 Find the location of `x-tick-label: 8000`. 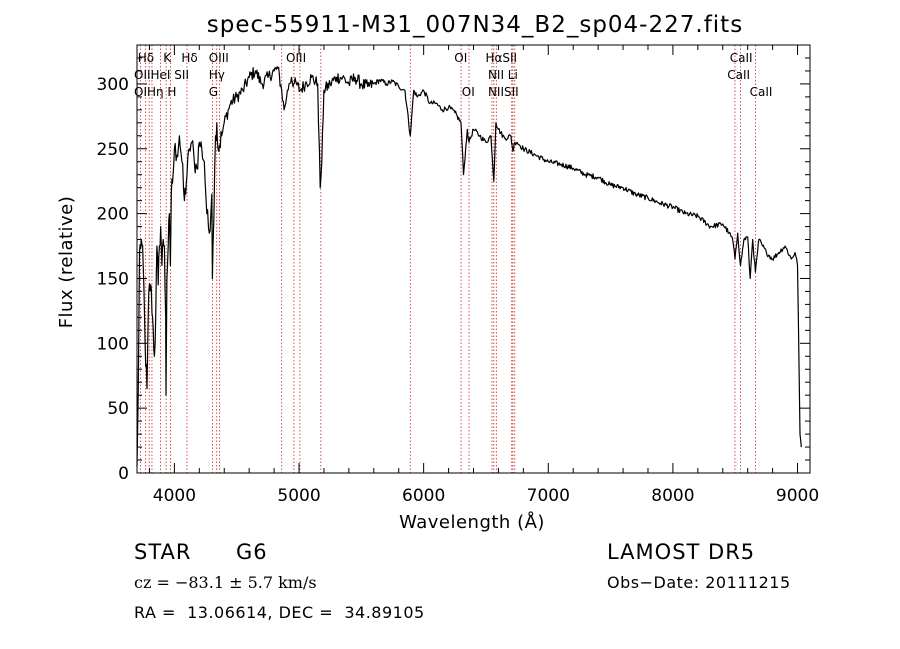

x-tick-label: 8000 is located at coordinates (672, 496).